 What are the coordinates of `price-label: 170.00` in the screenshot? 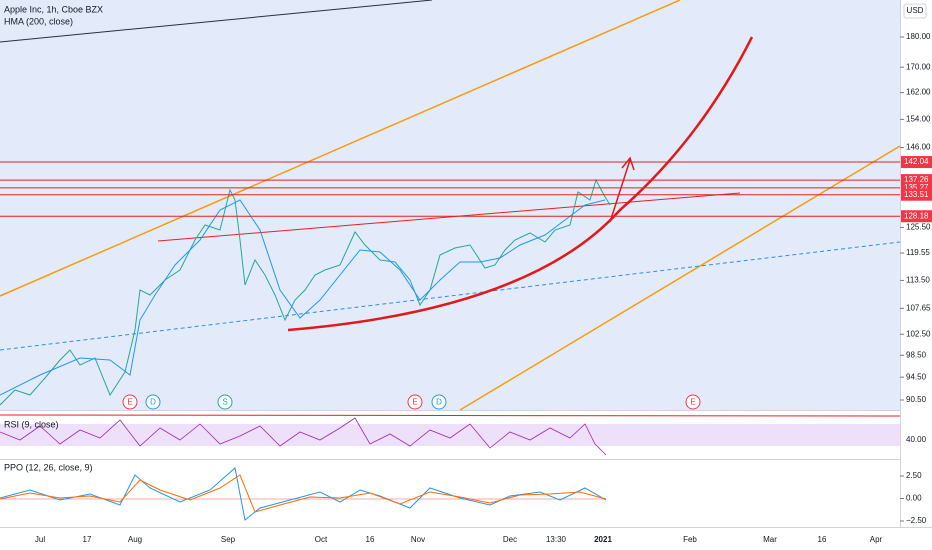 It's located at (918, 66).